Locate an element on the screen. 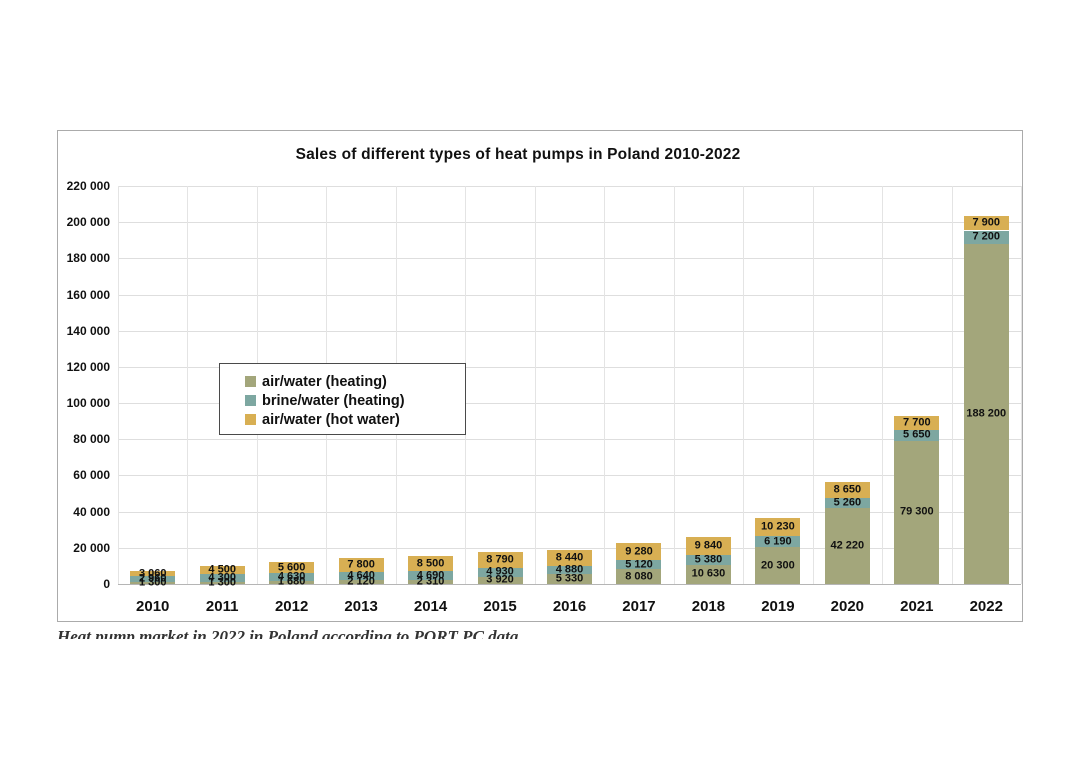  bar-value-label: 1 300 is located at coordinates (222, 582).